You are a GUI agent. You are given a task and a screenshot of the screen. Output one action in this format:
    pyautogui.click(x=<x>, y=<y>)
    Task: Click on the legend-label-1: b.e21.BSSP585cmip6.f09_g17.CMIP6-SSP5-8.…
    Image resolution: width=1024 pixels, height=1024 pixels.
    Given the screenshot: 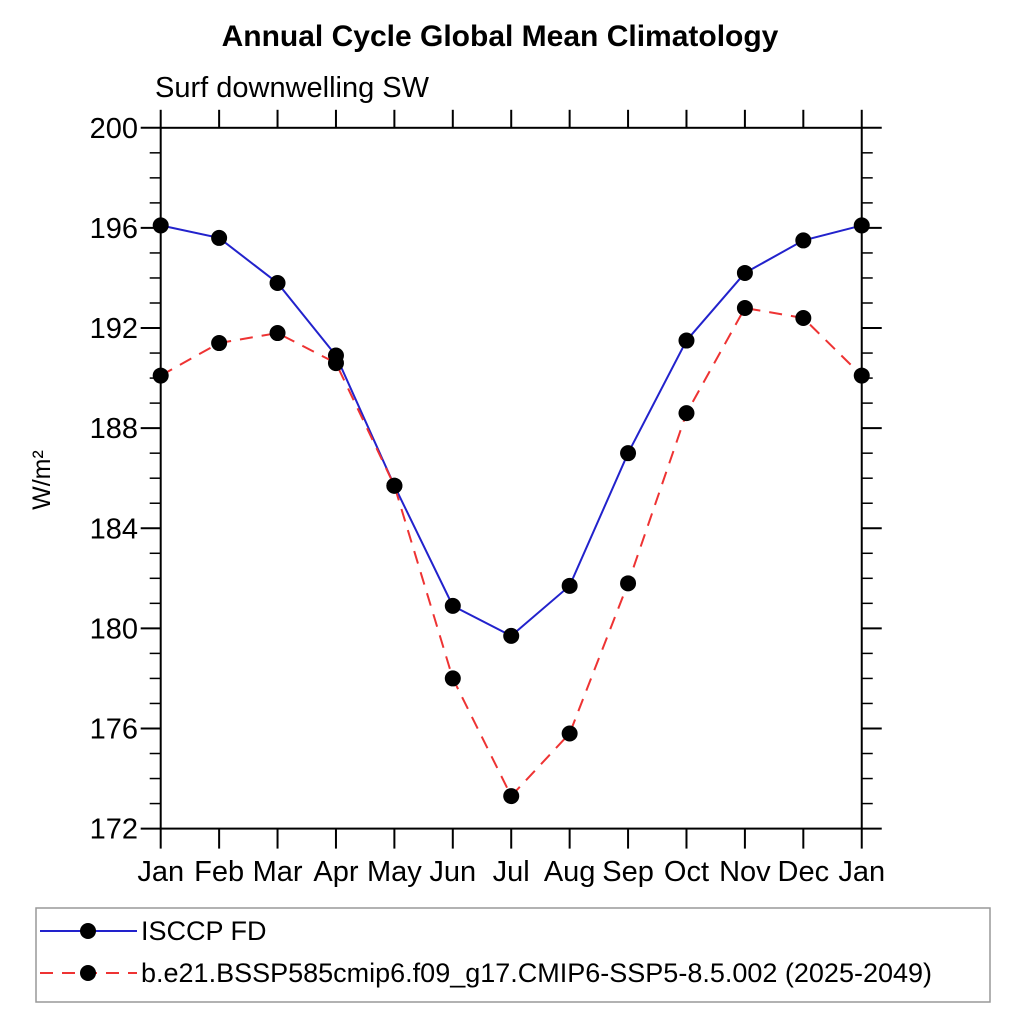 What is the action you would take?
    pyautogui.click(x=536, y=973)
    